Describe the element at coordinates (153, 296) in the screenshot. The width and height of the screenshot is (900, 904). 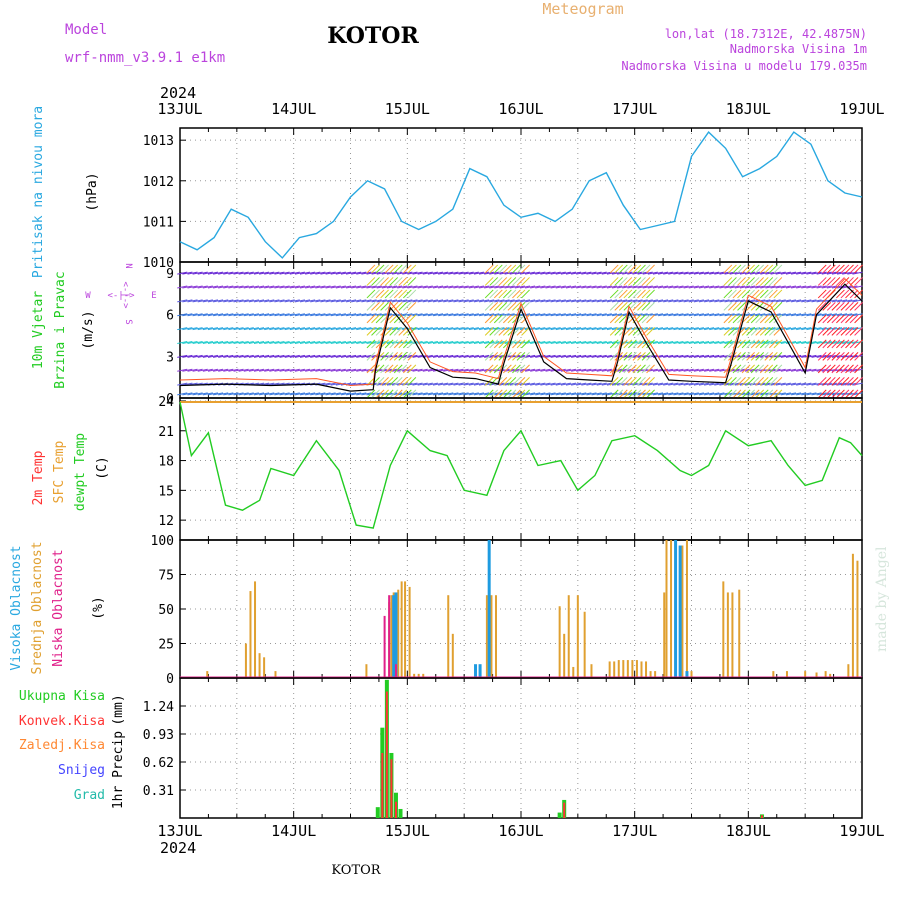
I see `compass-e: E` at that location.